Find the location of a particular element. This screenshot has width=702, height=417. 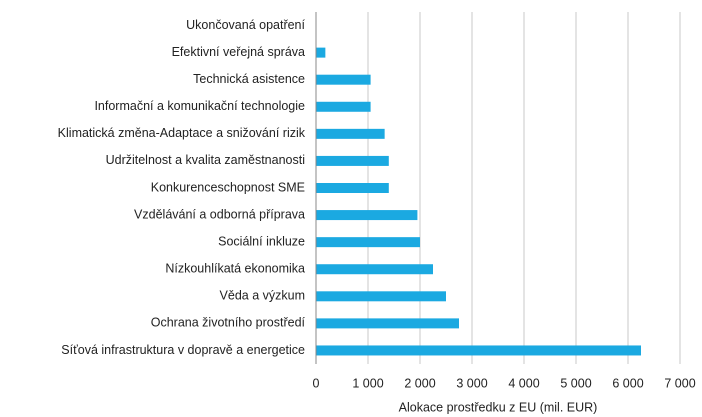

y-tick-label: Nízkouhlíkatá ekonomika is located at coordinates (235, 269).